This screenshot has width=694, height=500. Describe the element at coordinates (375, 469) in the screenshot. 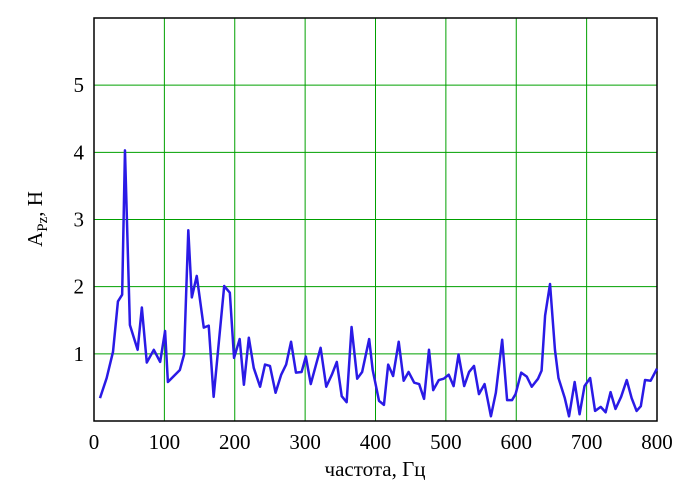

I see `x-axis-label: частота, Гц` at that location.